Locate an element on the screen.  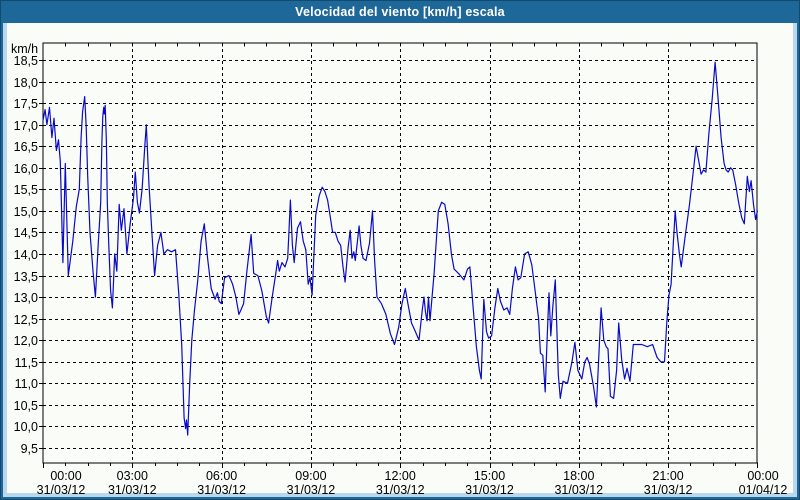
y-tick-label: 10,0 is located at coordinates (26, 427).